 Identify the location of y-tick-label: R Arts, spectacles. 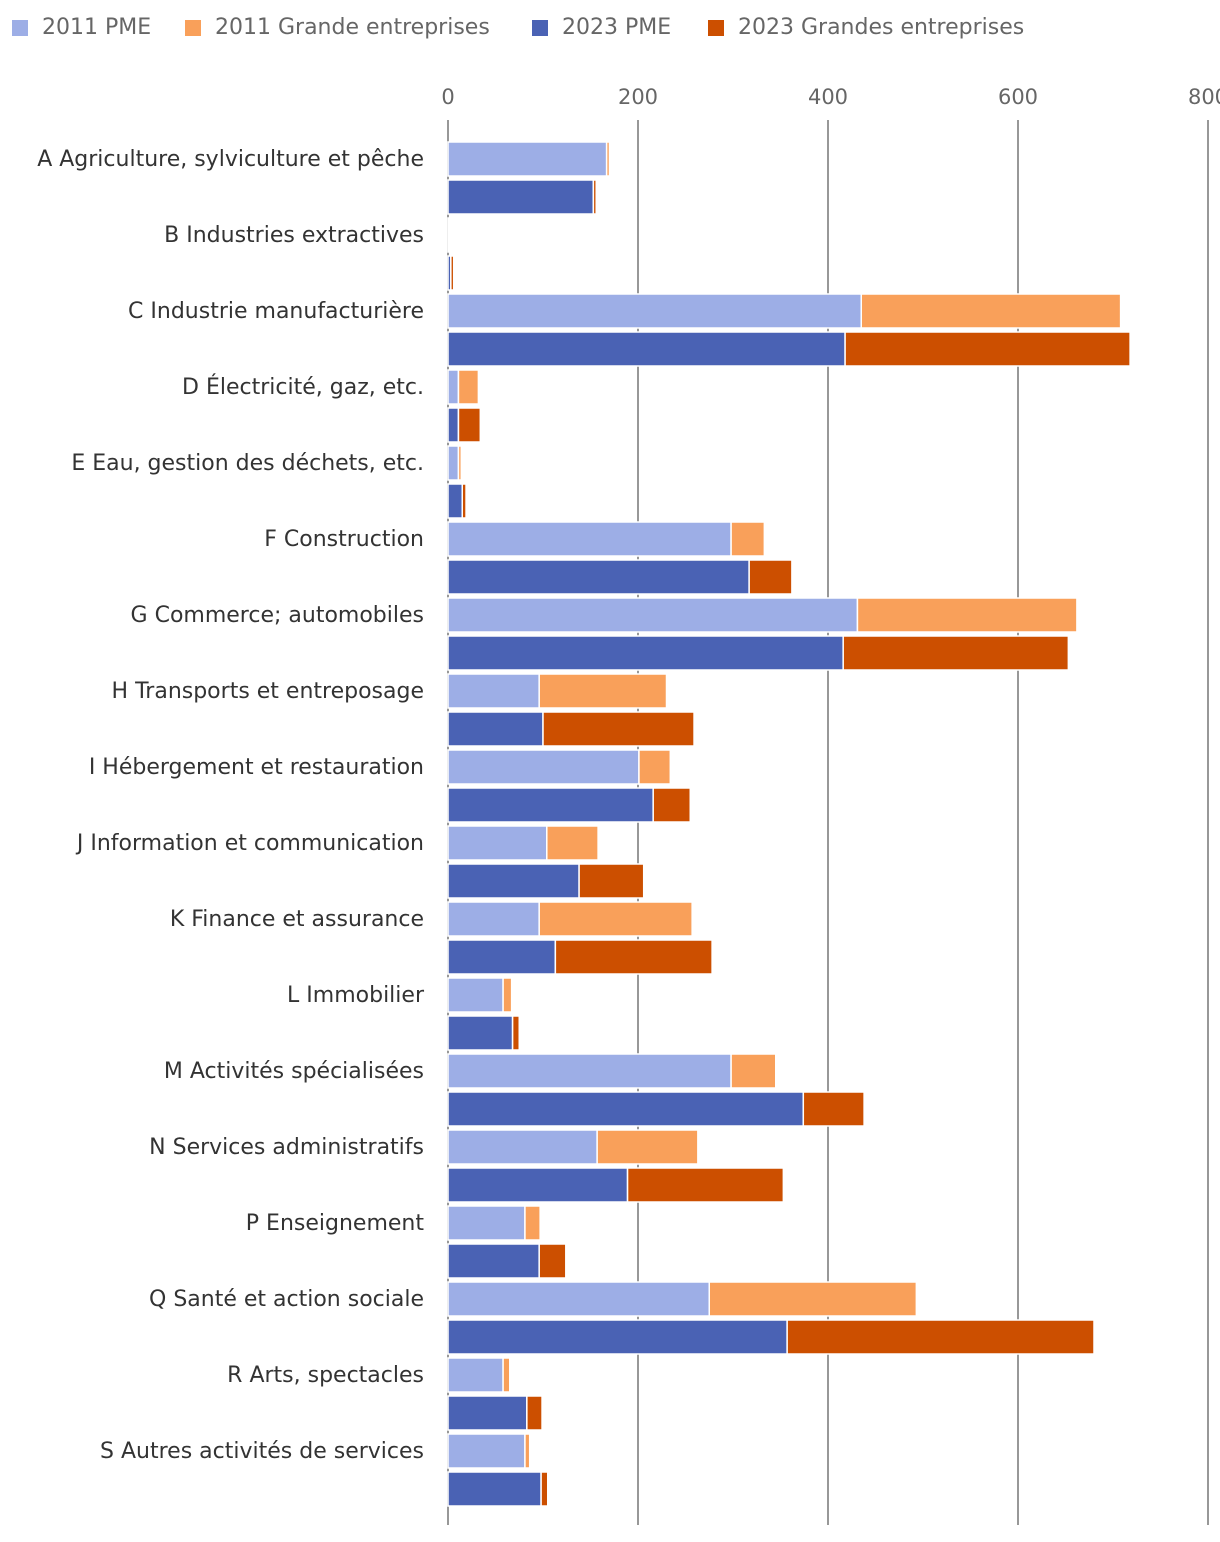
(325, 1375).